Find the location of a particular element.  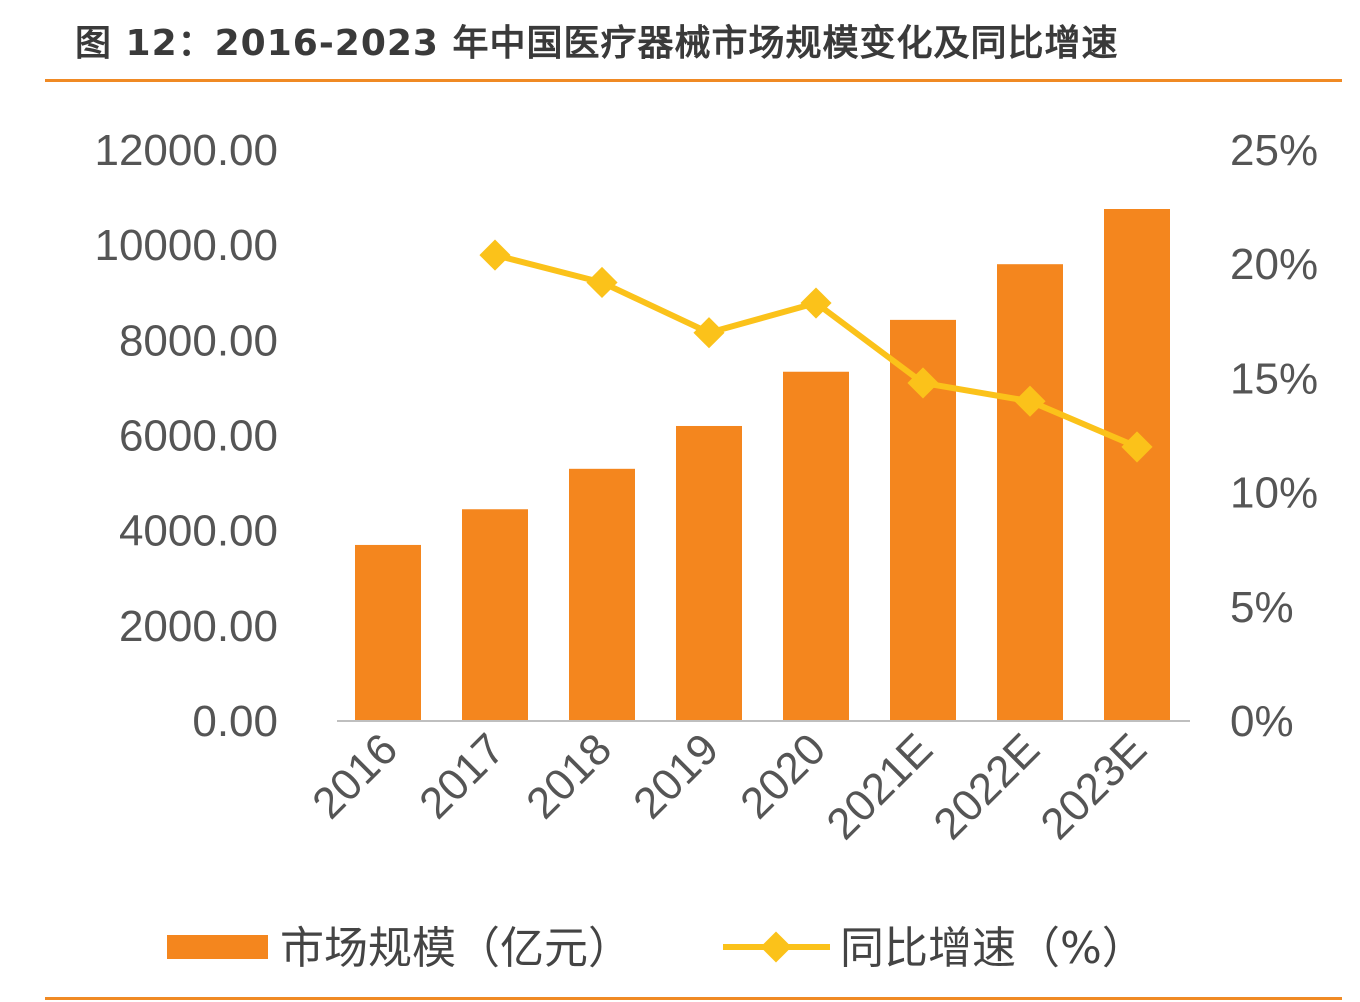

right-tick-label: 0% is located at coordinates (1262, 721).